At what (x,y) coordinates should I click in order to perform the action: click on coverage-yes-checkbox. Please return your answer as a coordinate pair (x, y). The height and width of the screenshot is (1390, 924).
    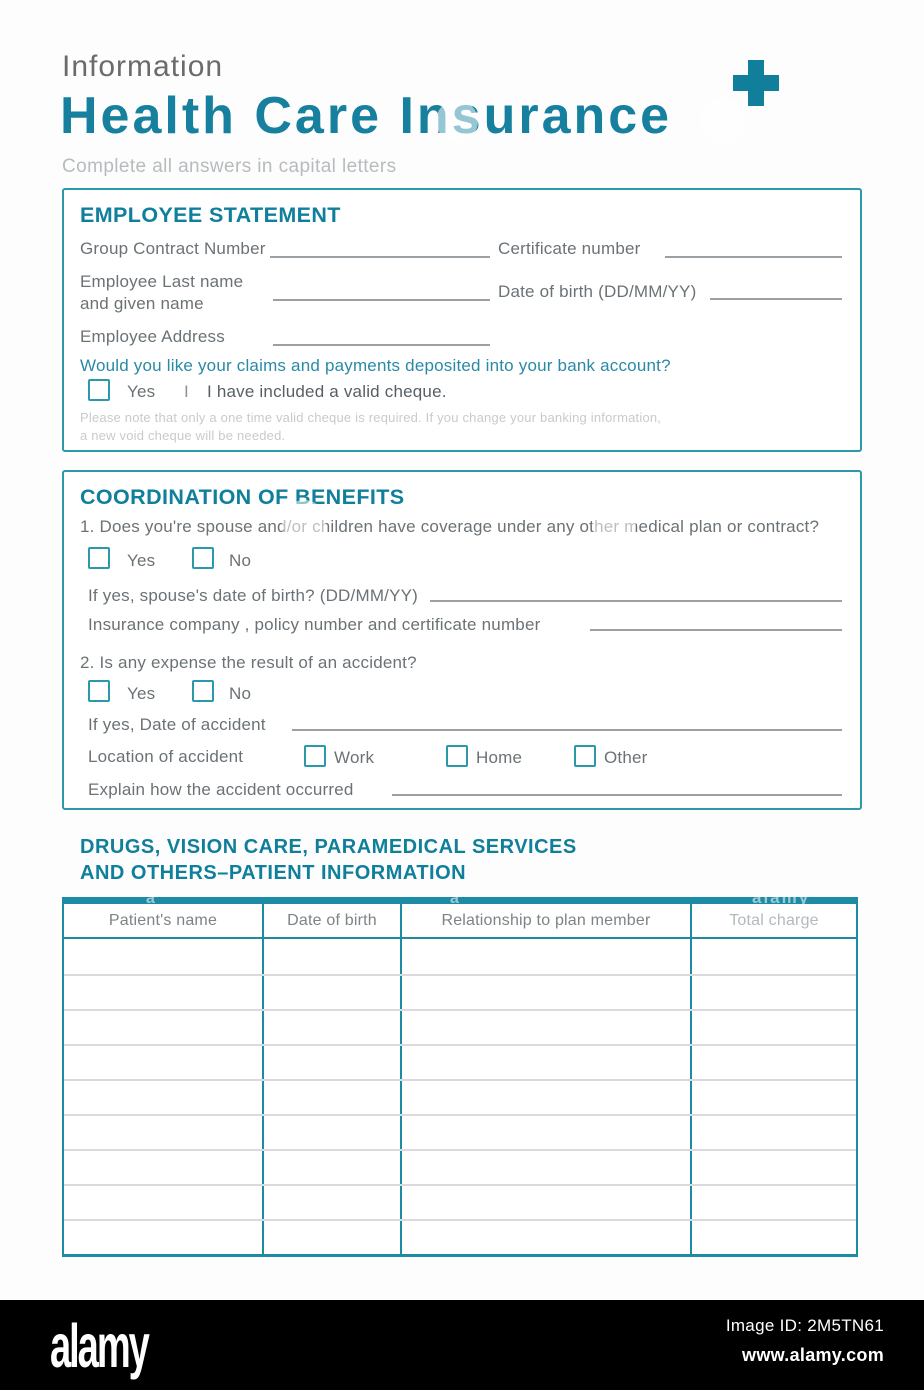
    Looking at the image, I should click on (99, 558).